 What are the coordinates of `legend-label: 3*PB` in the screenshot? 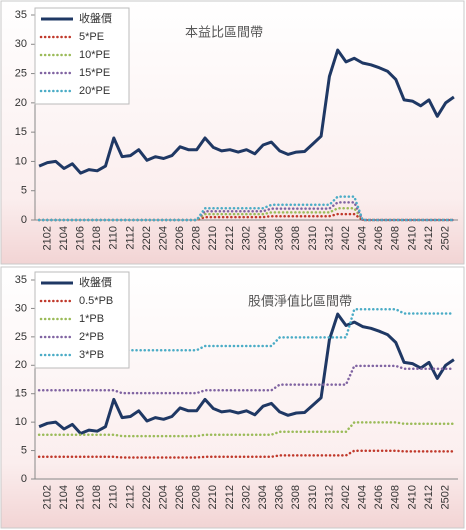 It's located at (91, 355).